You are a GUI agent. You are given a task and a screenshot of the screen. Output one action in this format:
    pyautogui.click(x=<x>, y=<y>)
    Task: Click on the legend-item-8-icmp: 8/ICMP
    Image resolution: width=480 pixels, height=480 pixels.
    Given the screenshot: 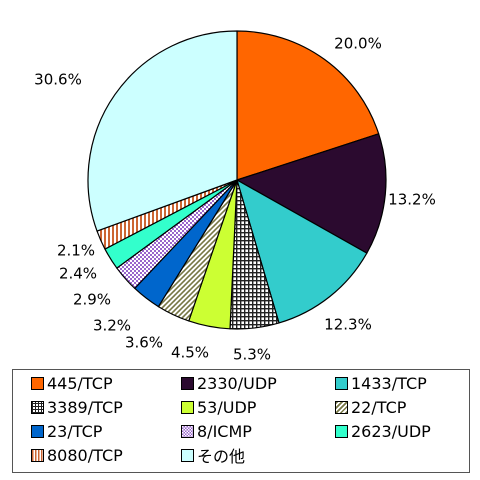 What is the action you would take?
    pyautogui.click(x=216, y=431)
    